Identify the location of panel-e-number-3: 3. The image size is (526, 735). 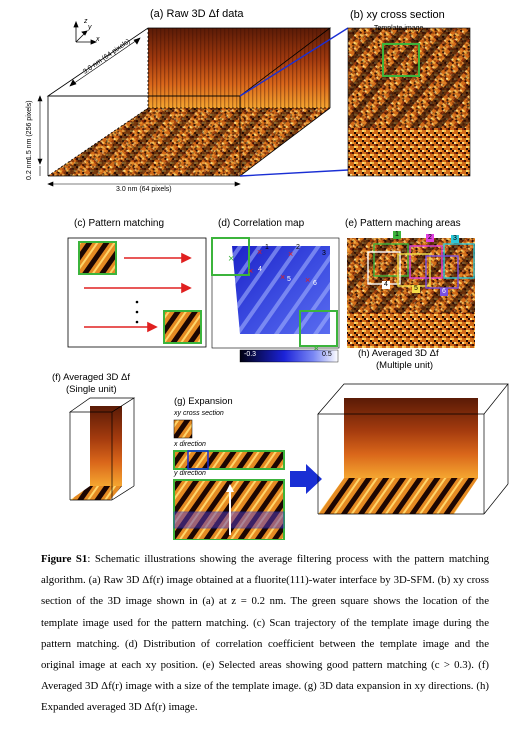
(455, 238).